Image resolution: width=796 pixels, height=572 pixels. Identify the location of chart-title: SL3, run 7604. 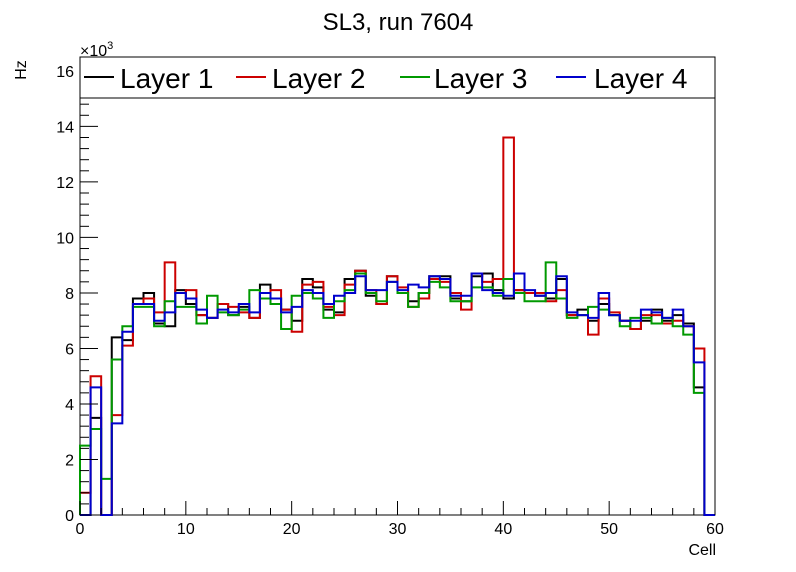
(398, 22).